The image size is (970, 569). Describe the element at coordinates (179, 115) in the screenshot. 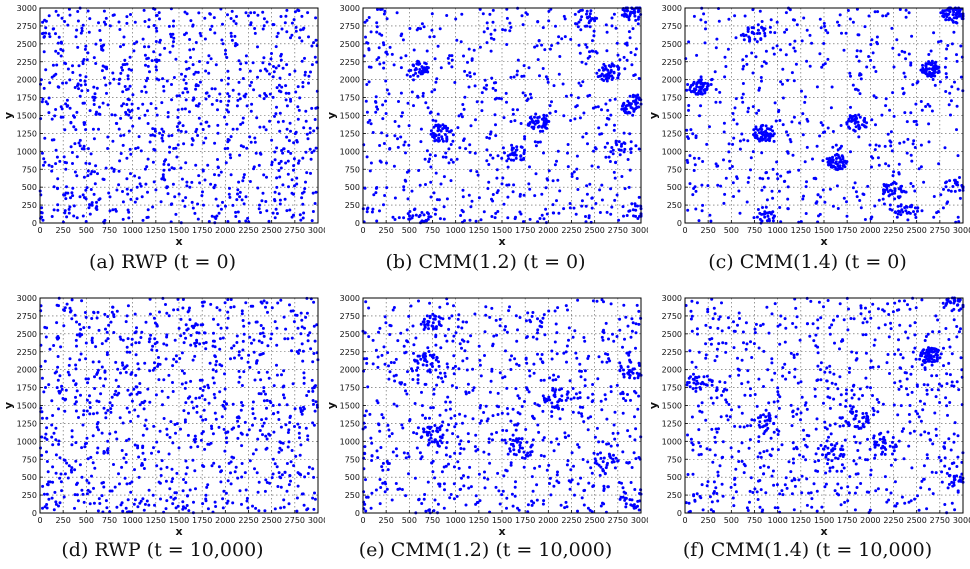

I see `scatter-points` at that location.